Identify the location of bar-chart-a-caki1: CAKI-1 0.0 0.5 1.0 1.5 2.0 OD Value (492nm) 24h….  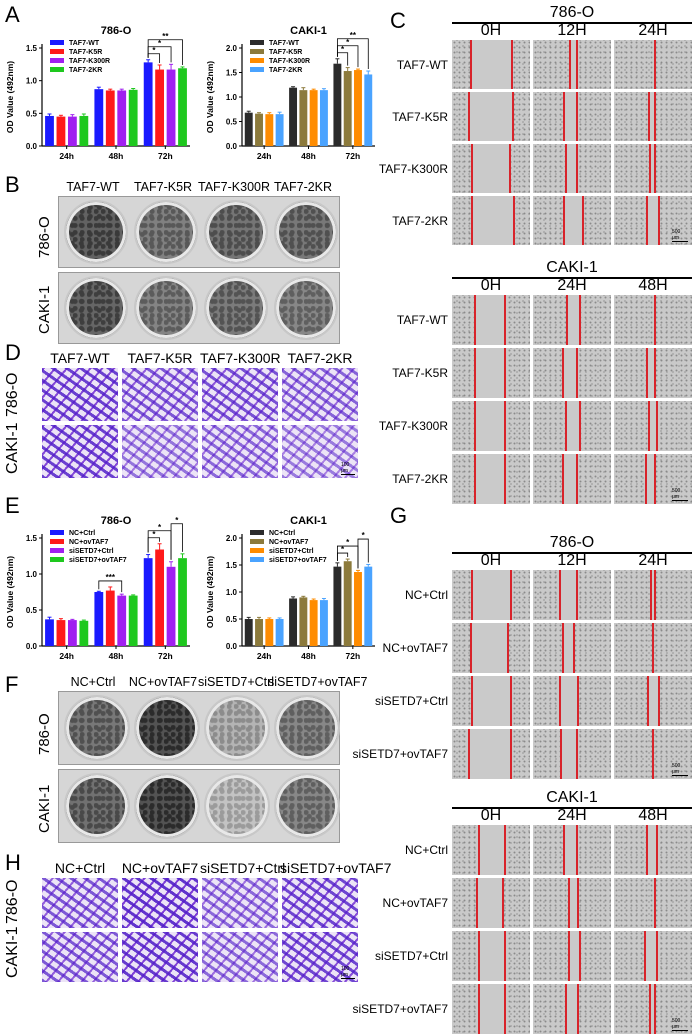
(290, 93).